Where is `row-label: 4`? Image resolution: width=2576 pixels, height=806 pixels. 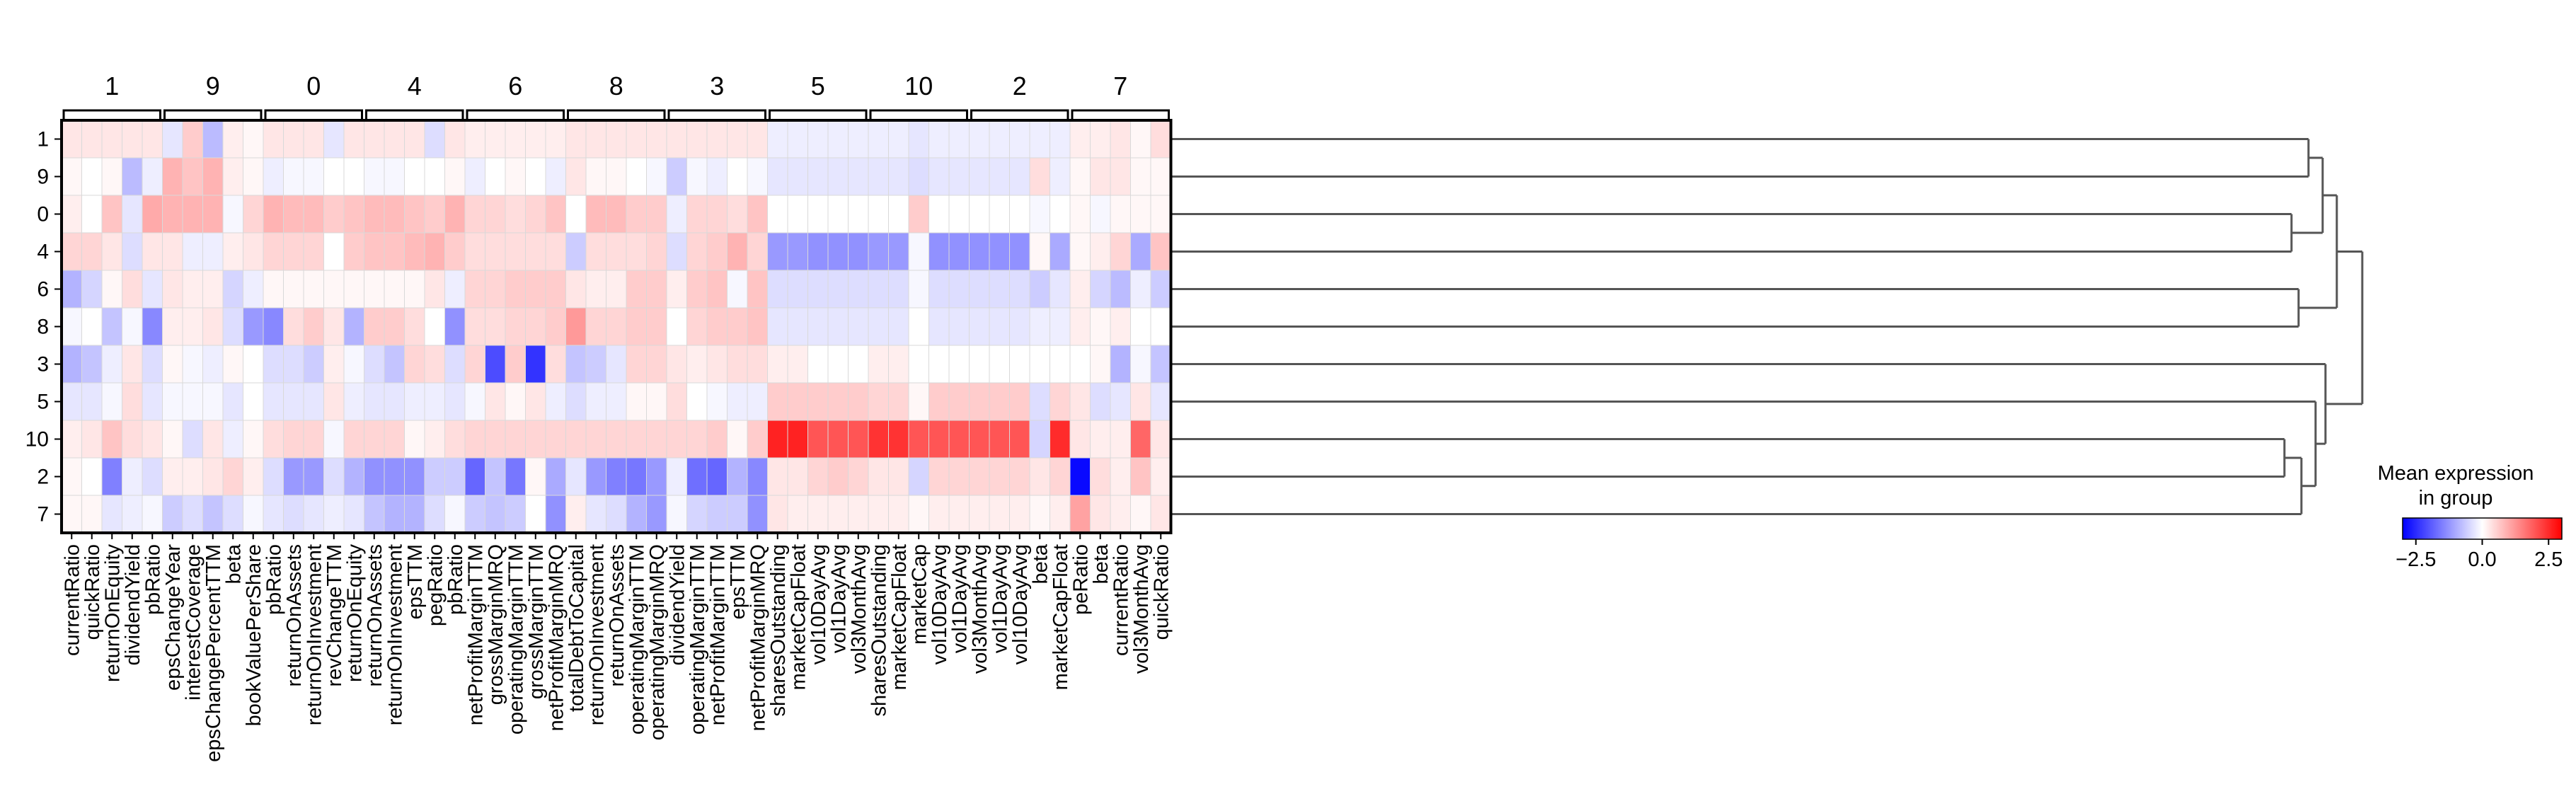
row-label: 4 is located at coordinates (43, 252).